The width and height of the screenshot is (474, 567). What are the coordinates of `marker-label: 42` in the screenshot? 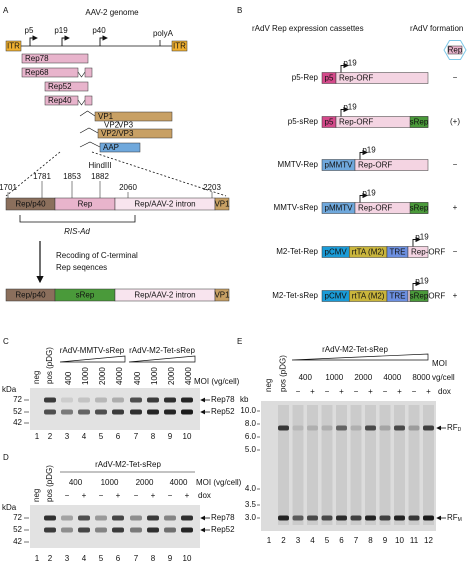 It's located at (17, 422).